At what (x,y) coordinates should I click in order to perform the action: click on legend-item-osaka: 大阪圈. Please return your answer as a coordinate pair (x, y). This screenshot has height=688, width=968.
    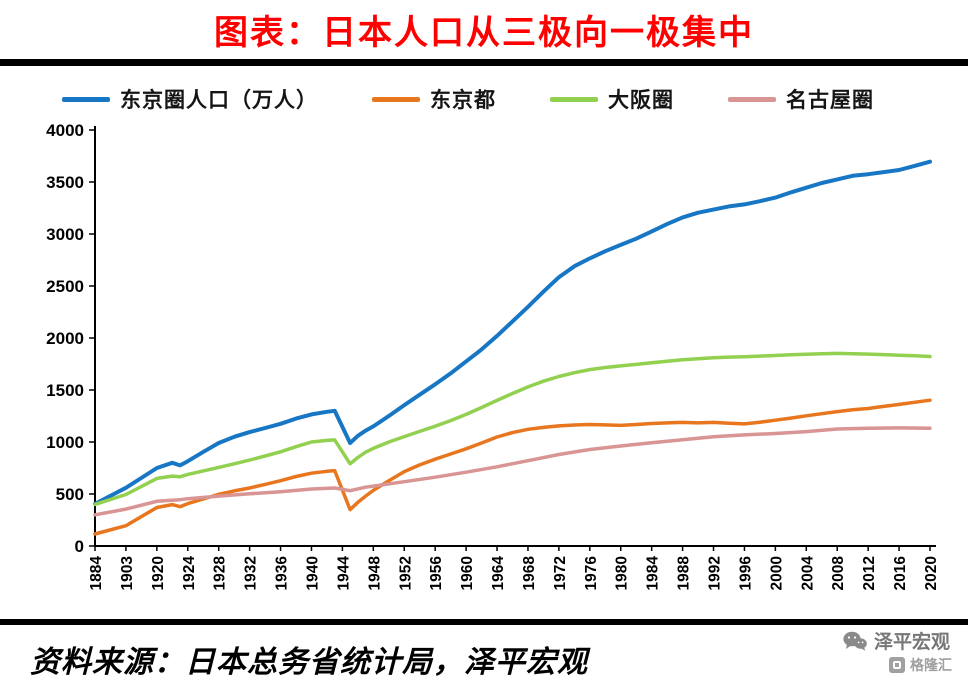
    Looking at the image, I should click on (612, 99).